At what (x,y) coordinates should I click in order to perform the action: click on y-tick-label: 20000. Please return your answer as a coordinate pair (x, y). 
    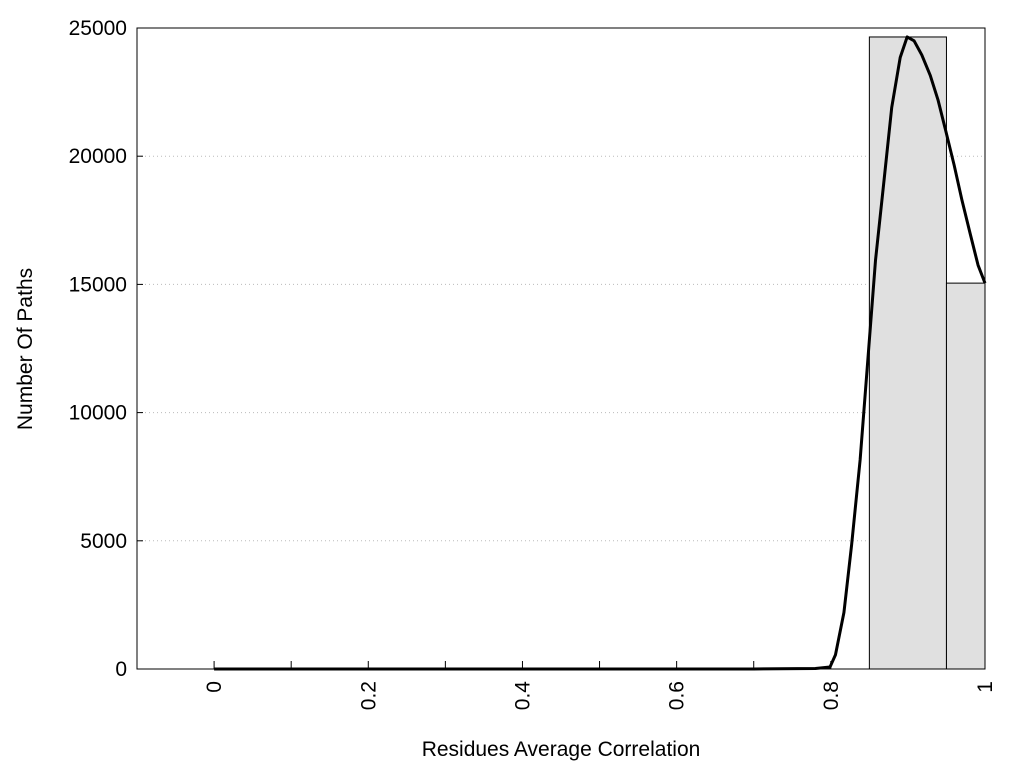
    Looking at the image, I should click on (98, 156).